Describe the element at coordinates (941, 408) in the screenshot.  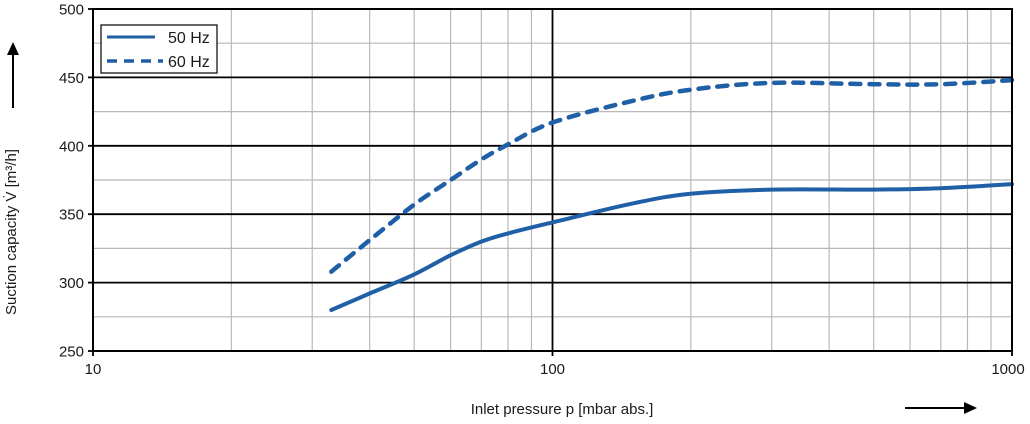
I see `x-axis-arrow-icon` at that location.